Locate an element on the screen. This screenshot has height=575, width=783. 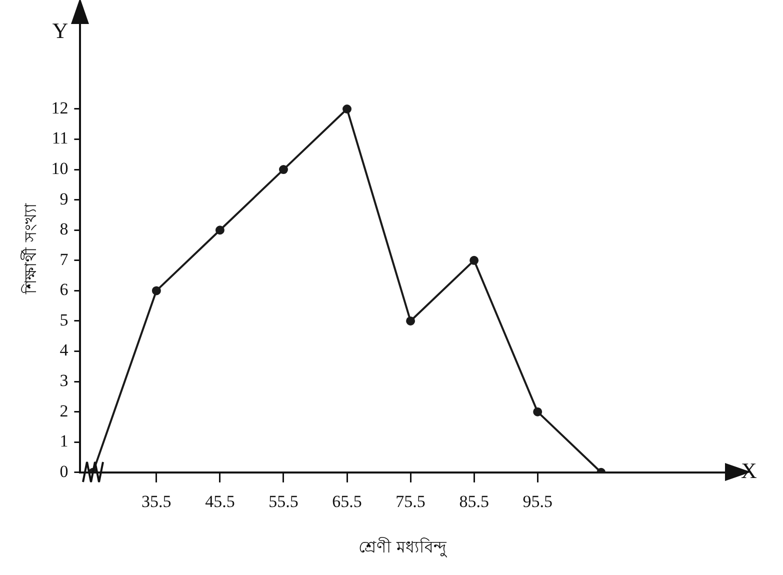
y-tick-label: 7 is located at coordinates (64, 259).